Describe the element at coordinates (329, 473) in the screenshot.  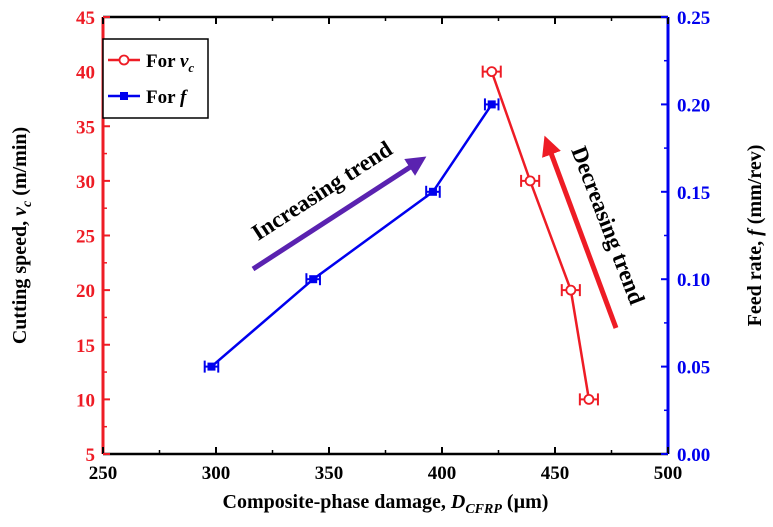
I see `x-tick-label: 350` at that location.